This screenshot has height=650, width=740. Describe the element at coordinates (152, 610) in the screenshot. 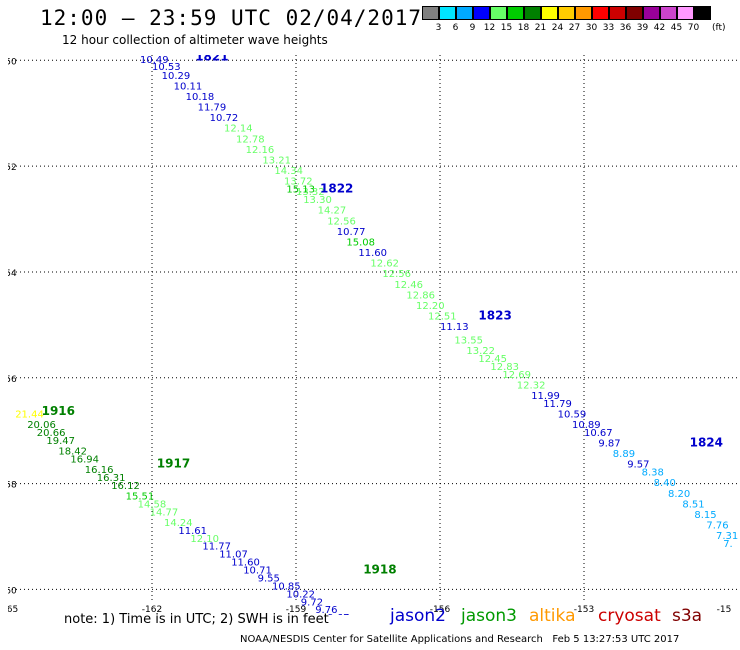

I see `x-tick-label: -162` at that location.